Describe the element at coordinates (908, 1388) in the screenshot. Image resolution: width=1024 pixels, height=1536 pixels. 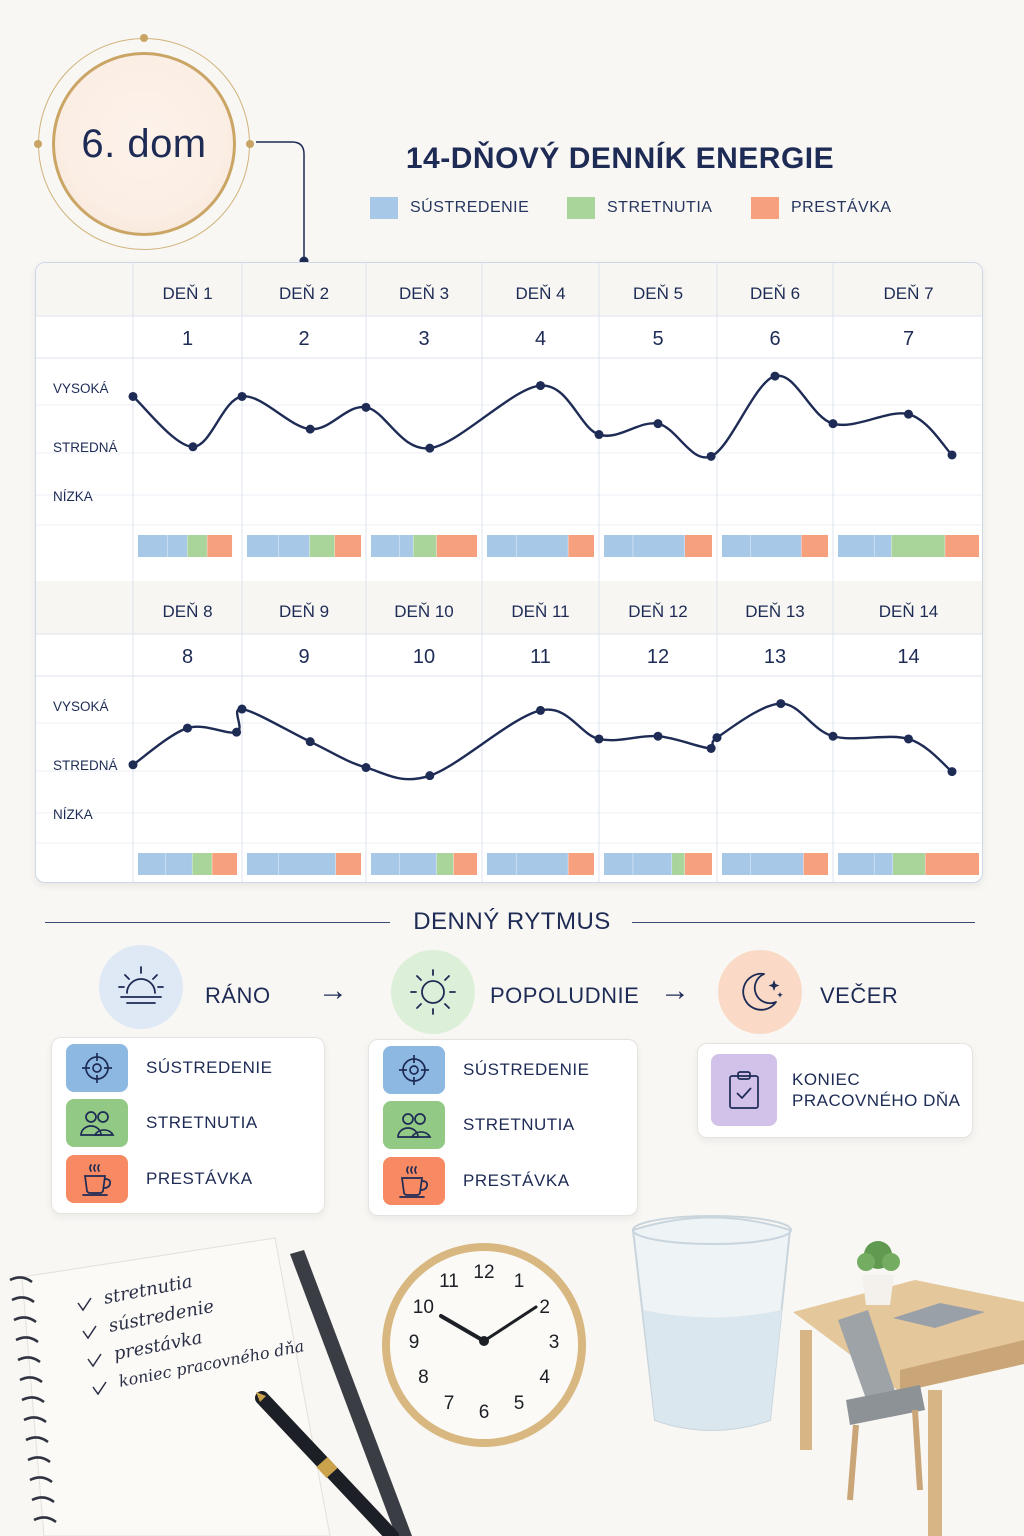
I see `desk-illustration` at that location.